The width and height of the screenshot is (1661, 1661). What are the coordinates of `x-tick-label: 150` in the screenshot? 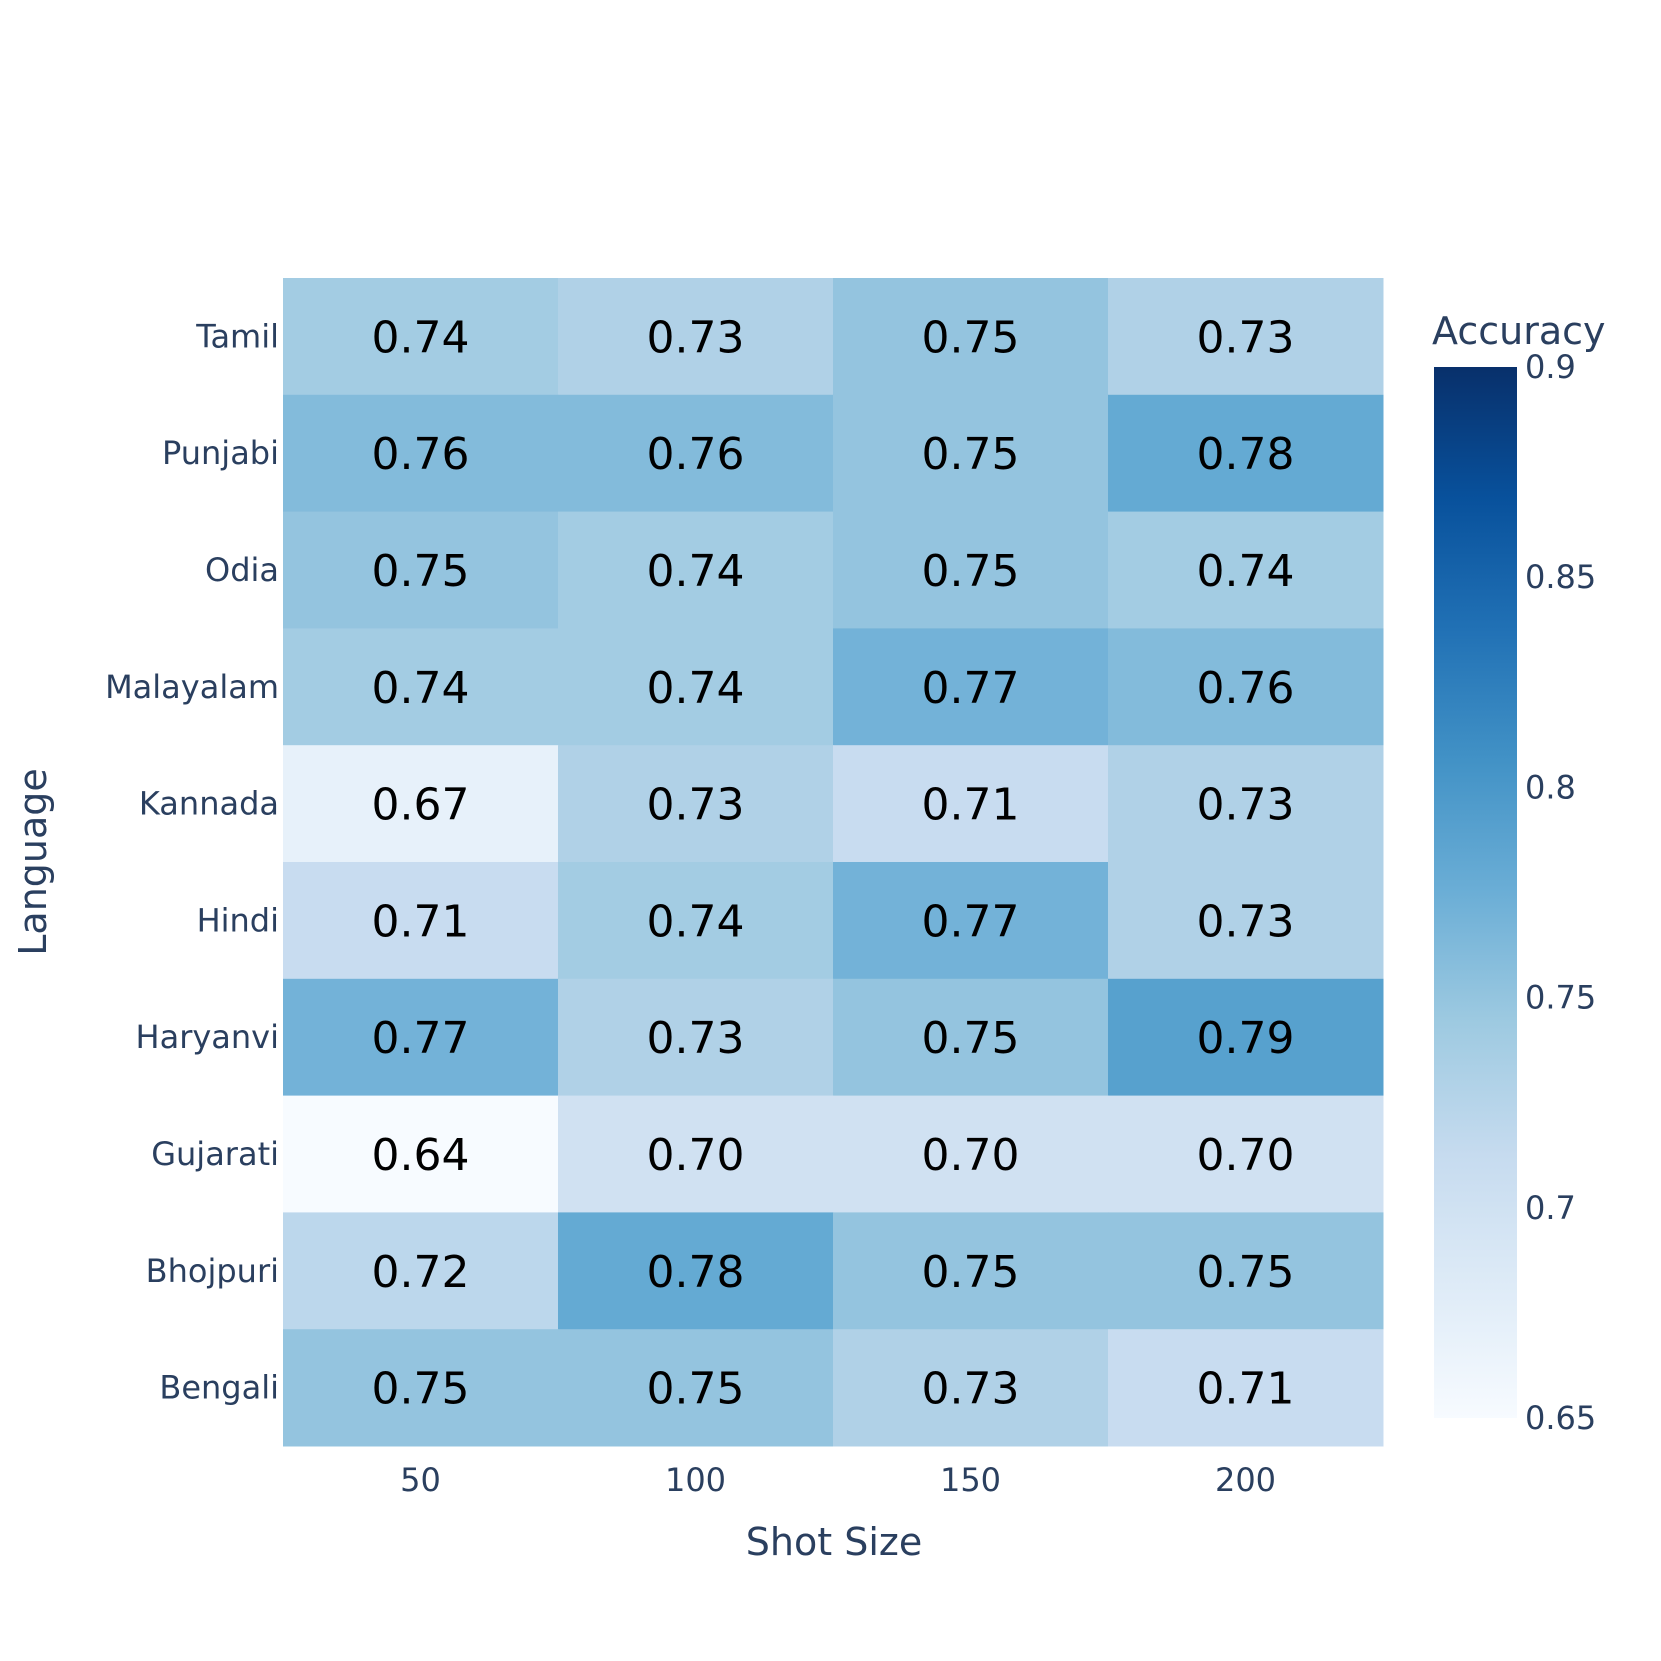 It's located at (970, 1480).